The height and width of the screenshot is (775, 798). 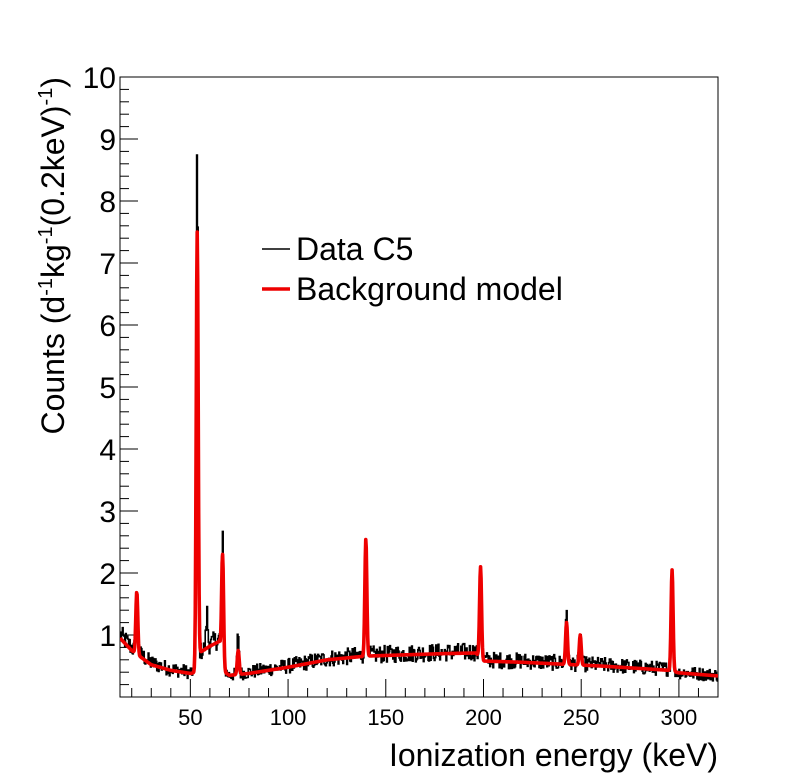 What do you see at coordinates (107, 202) in the screenshot?
I see `y-tick-label: 8` at bounding box center [107, 202].